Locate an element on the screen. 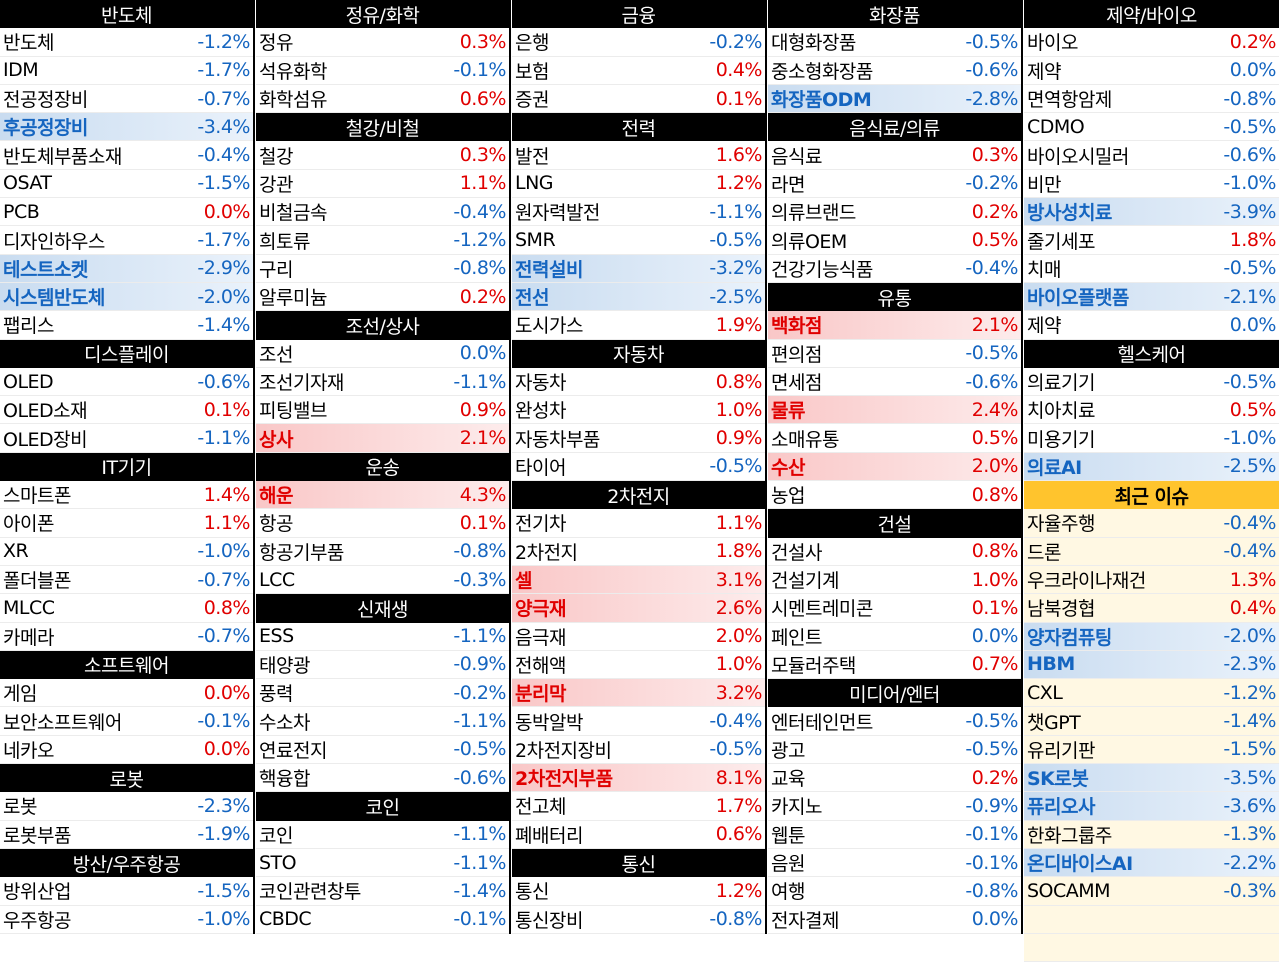  sector-row: 피팅밸브 0.9% is located at coordinates (382, 410).